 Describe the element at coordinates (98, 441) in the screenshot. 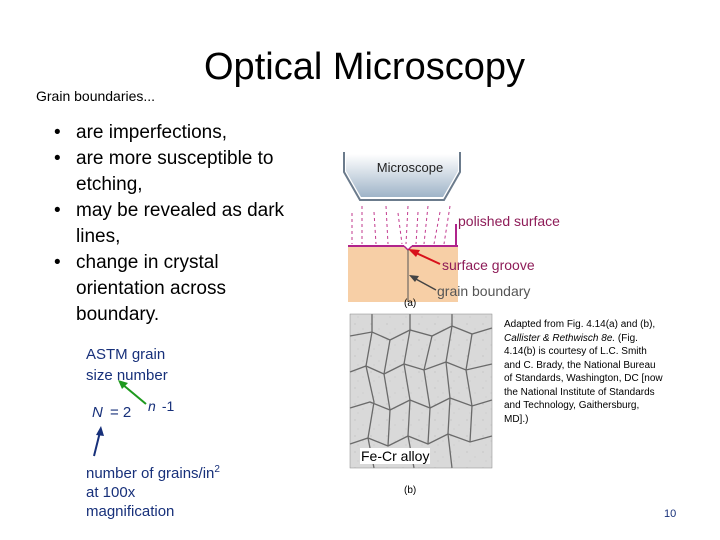

I see `N-arrow` at that location.